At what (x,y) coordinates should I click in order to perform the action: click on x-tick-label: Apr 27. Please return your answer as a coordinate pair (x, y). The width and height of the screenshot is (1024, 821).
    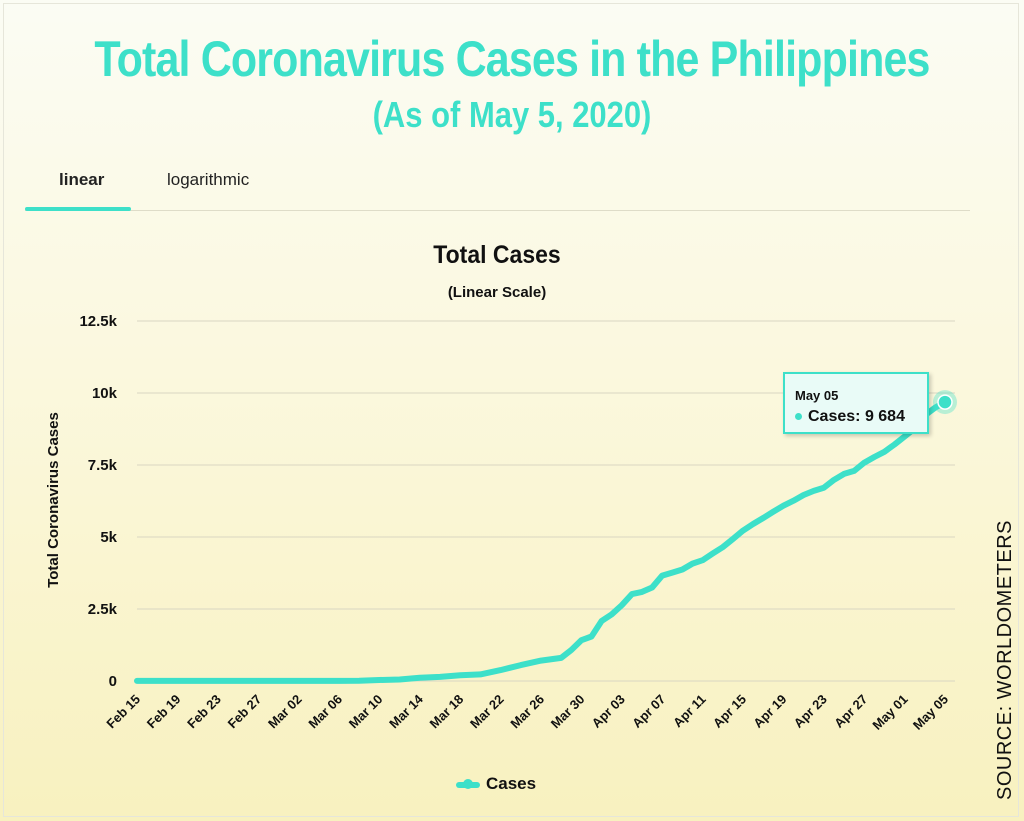
    Looking at the image, I should click on (850, 711).